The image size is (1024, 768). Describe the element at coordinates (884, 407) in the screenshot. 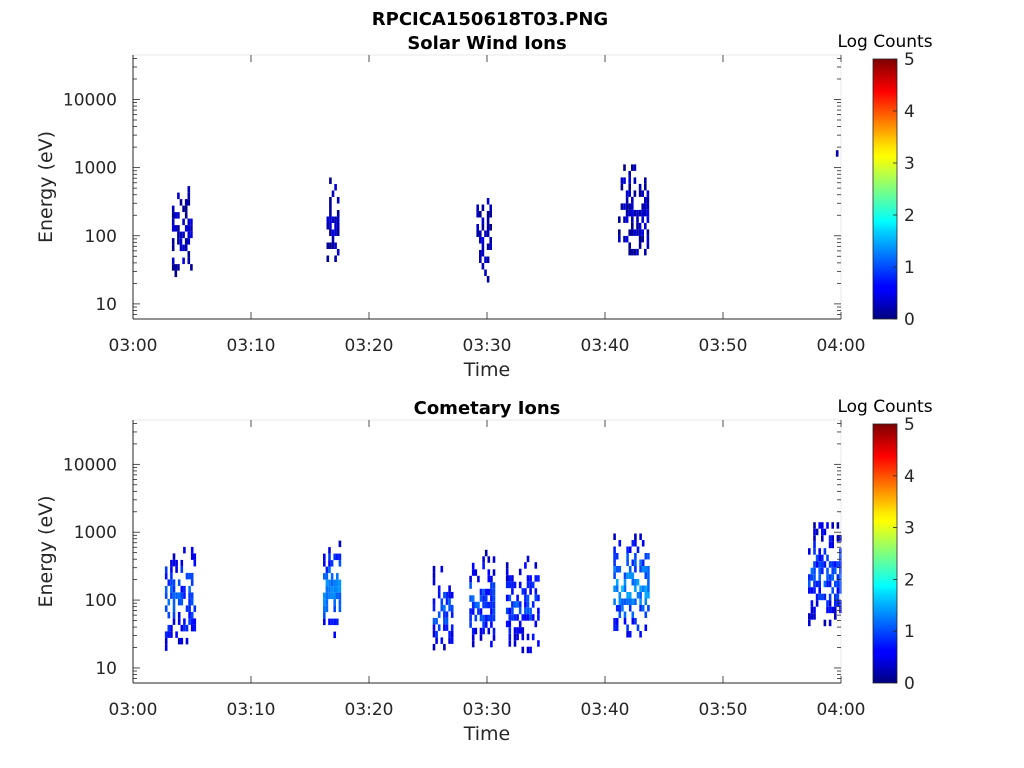

I see `colorbar-label: Log Counts` at that location.